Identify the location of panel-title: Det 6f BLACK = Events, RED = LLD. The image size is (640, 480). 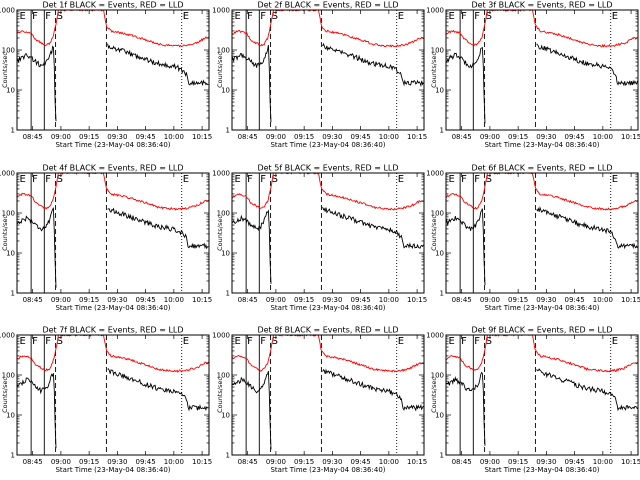
(541, 168).